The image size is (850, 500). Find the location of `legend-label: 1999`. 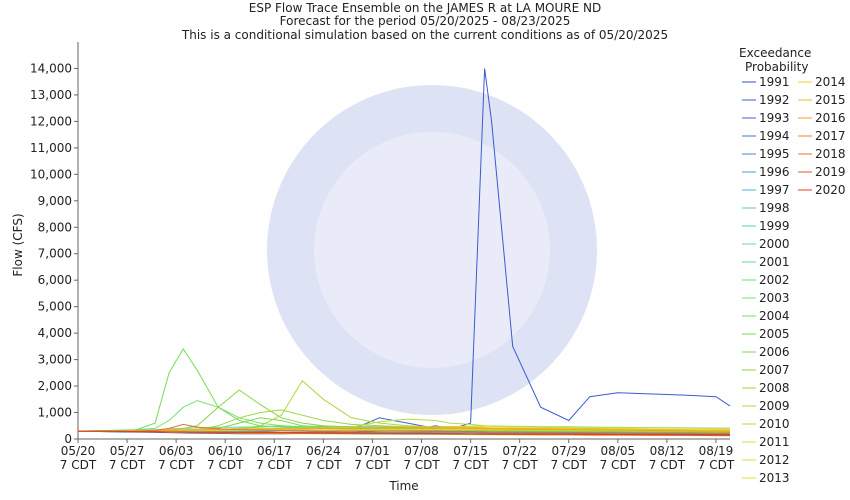

legend-label: 1999 is located at coordinates (774, 226).